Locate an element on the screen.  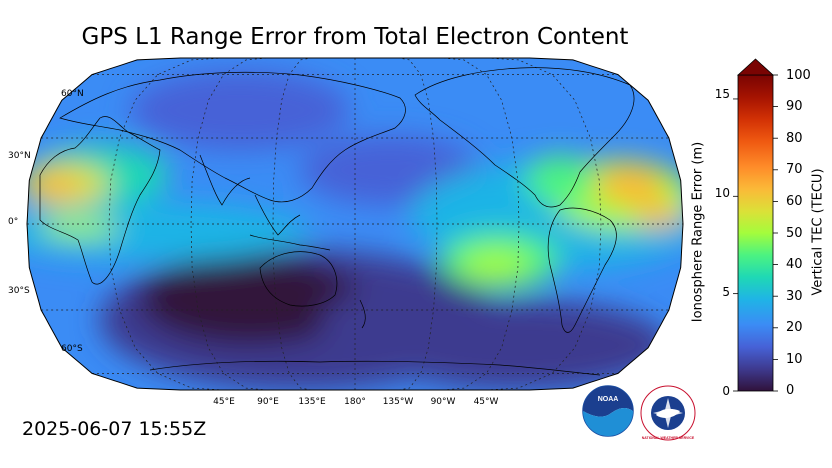
nws-logo: NATIONAL WEATHER SERVICE is located at coordinates (668, 413).